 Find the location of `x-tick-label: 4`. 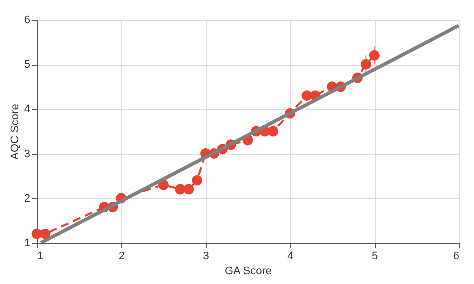

x-tick-label: 4 is located at coordinates (291, 256).